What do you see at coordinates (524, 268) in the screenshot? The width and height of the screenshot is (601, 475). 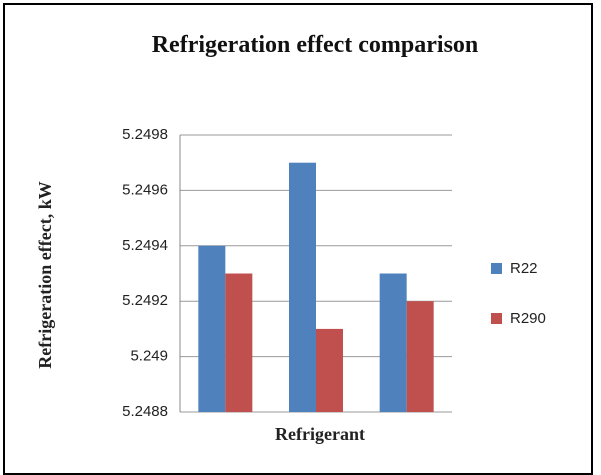 I see `legend-label: R22` at bounding box center [524, 268].